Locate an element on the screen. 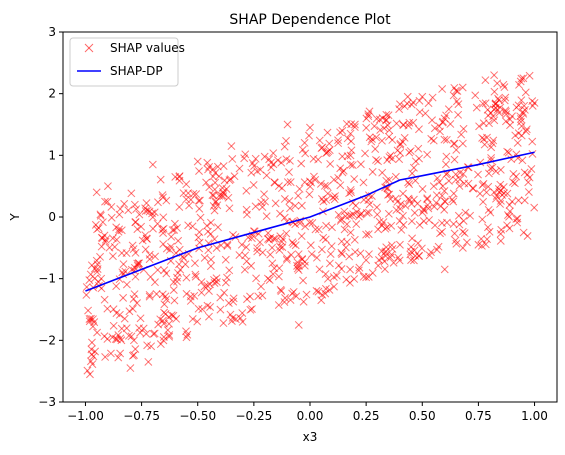 This screenshot has width=565, height=455. x-tick-label: 0.75 is located at coordinates (478, 416).